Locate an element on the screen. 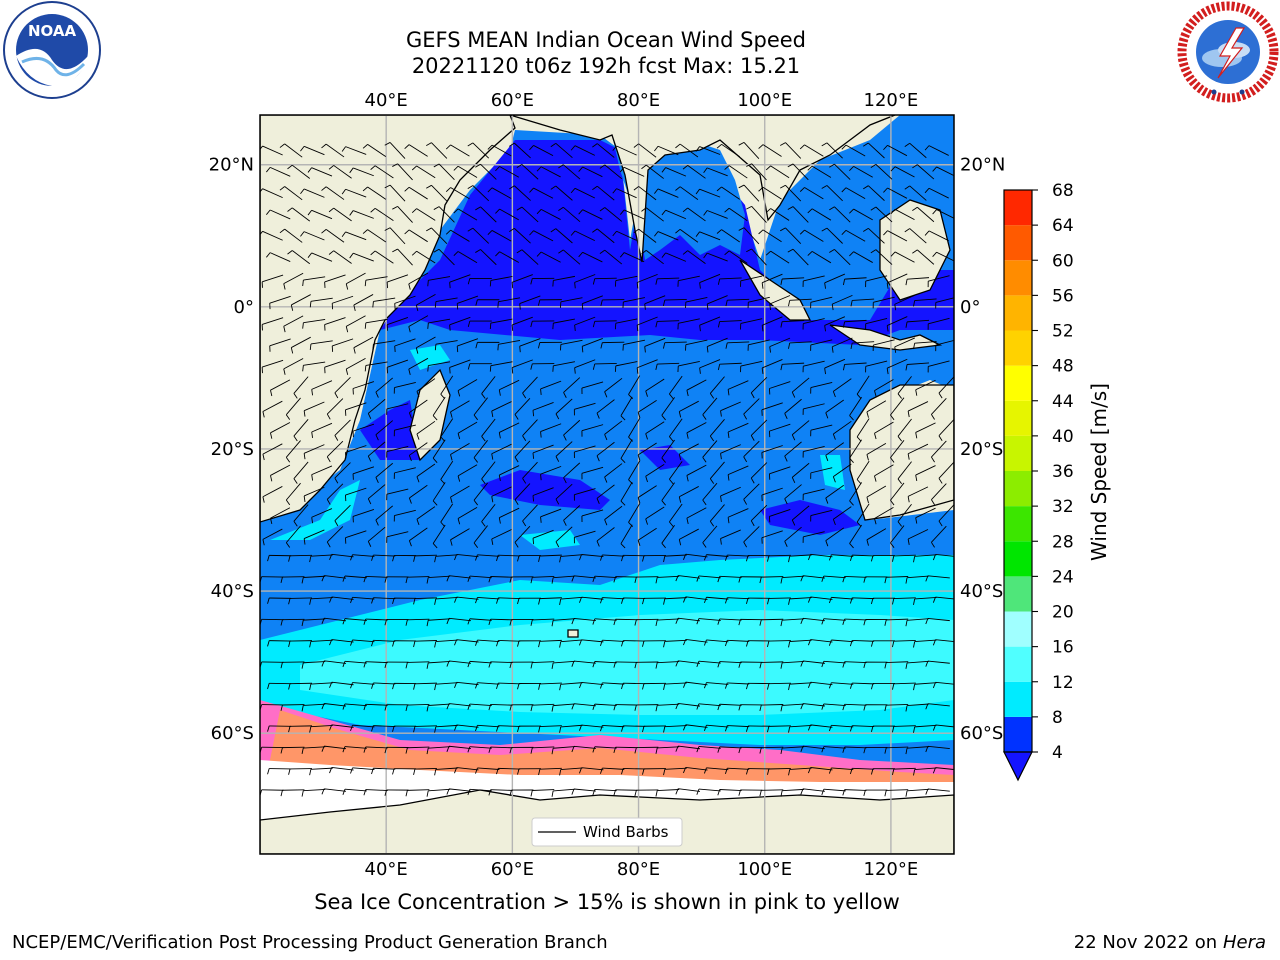 Image resolution: width=1280 pixels, height=960 pixels. lat-tick-label-left: 0° is located at coordinates (244, 307).